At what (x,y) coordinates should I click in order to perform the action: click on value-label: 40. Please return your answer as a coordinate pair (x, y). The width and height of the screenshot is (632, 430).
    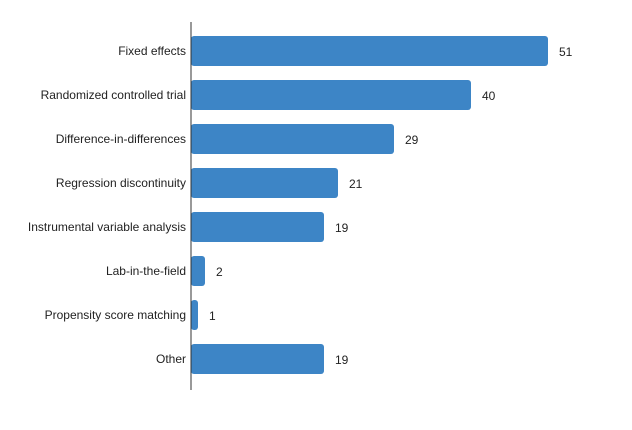
    Looking at the image, I should click on (489, 96).